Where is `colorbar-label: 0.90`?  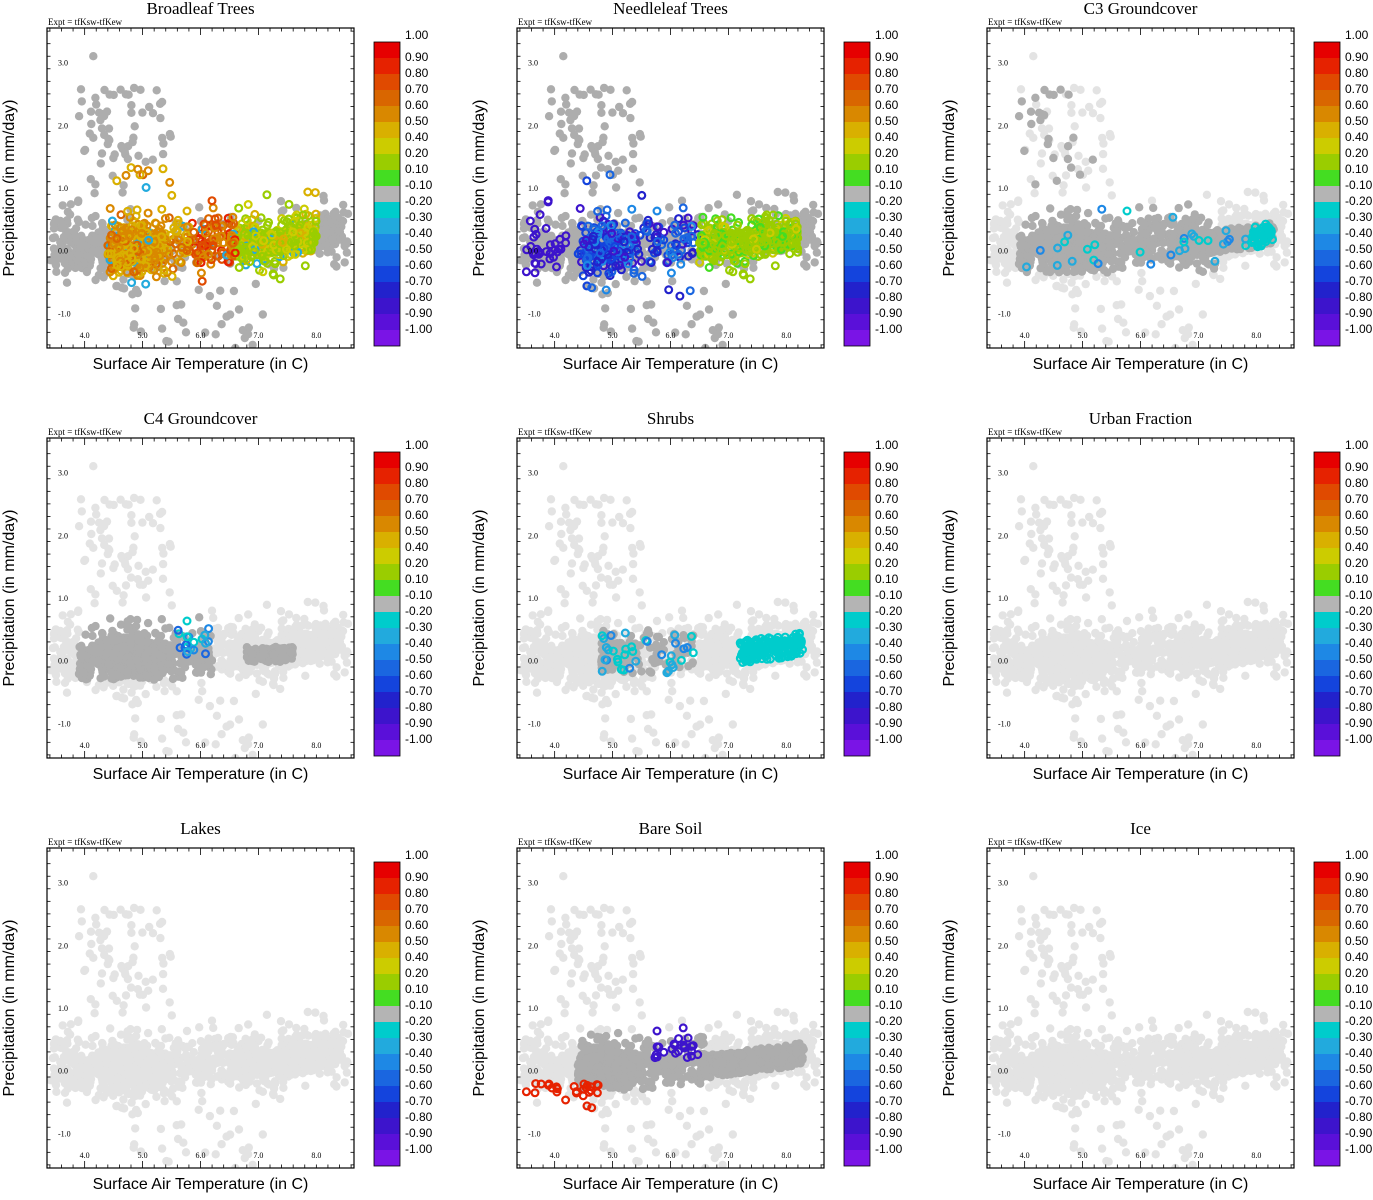 colorbar-label: 0.90 is located at coordinates (887, 57).